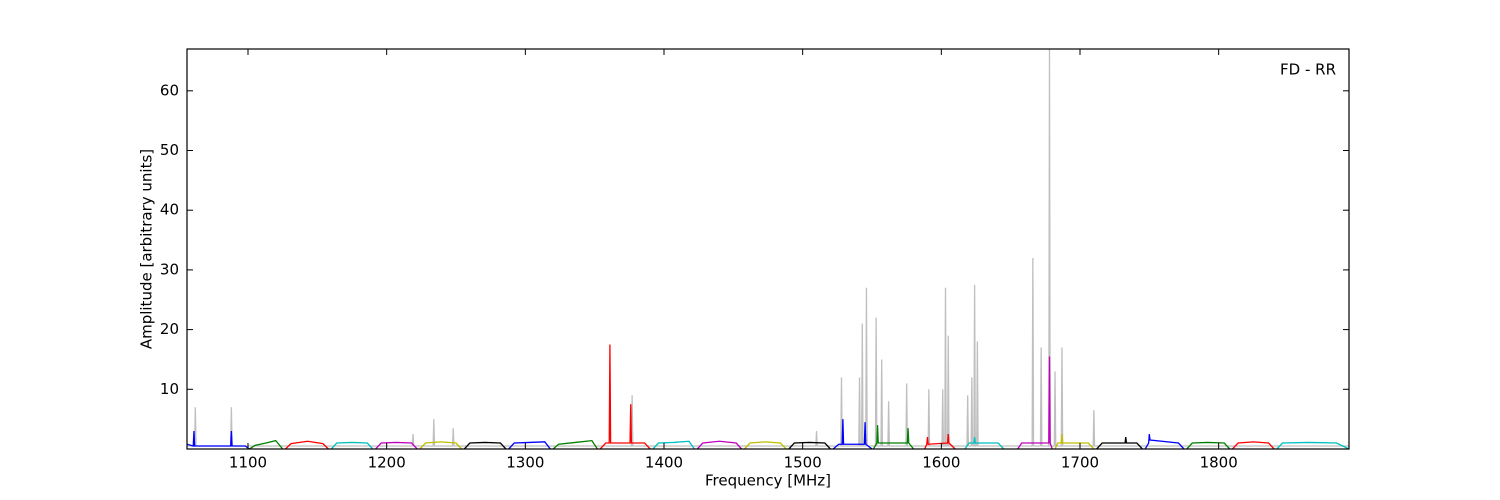 Image resolution: width=1500 pixels, height=500 pixels. Describe the element at coordinates (248, 463) in the screenshot. I see `x-tick-label: 1100` at that location.